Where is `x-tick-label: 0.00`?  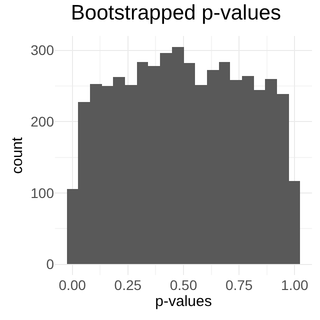 x-tick-label: 0.00 is located at coordinates (72, 285).